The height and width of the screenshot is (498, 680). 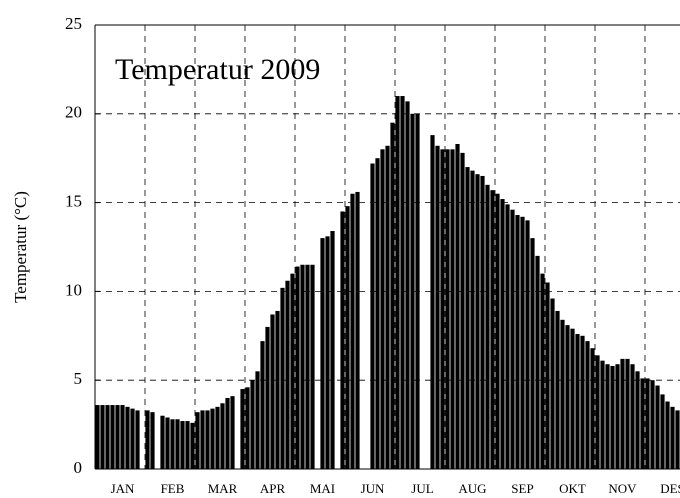 What do you see at coordinates (73, 201) in the screenshot?
I see `y-tick-label: 15` at bounding box center [73, 201].